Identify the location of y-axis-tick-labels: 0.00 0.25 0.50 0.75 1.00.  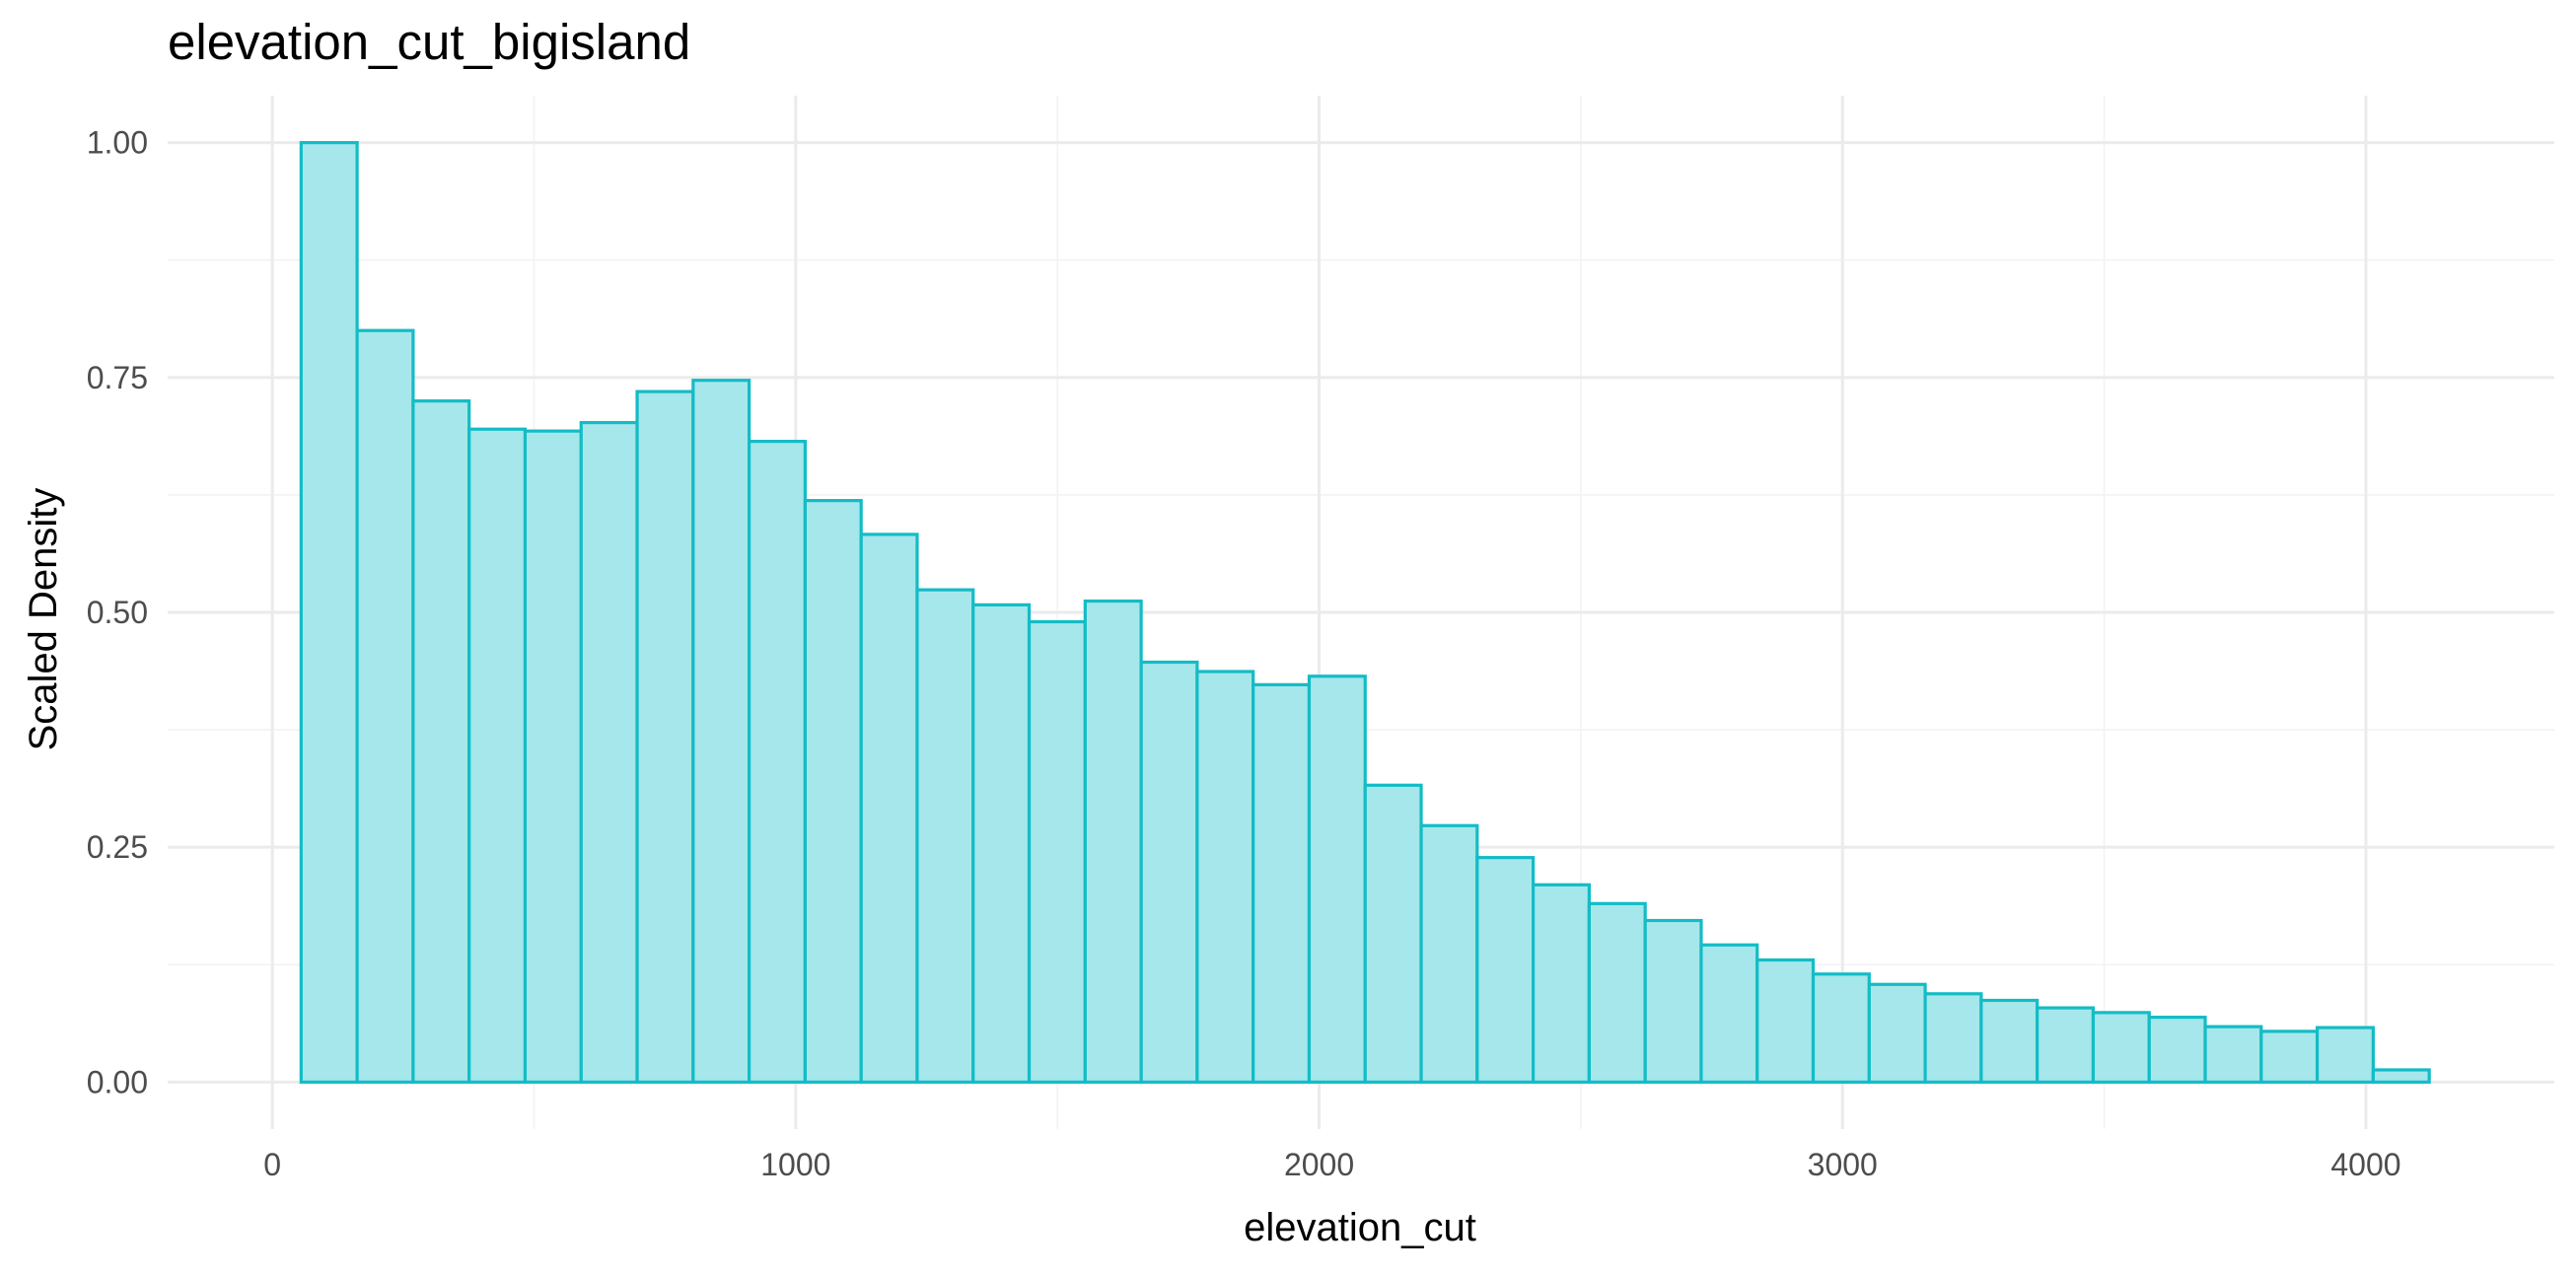
(117, 612).